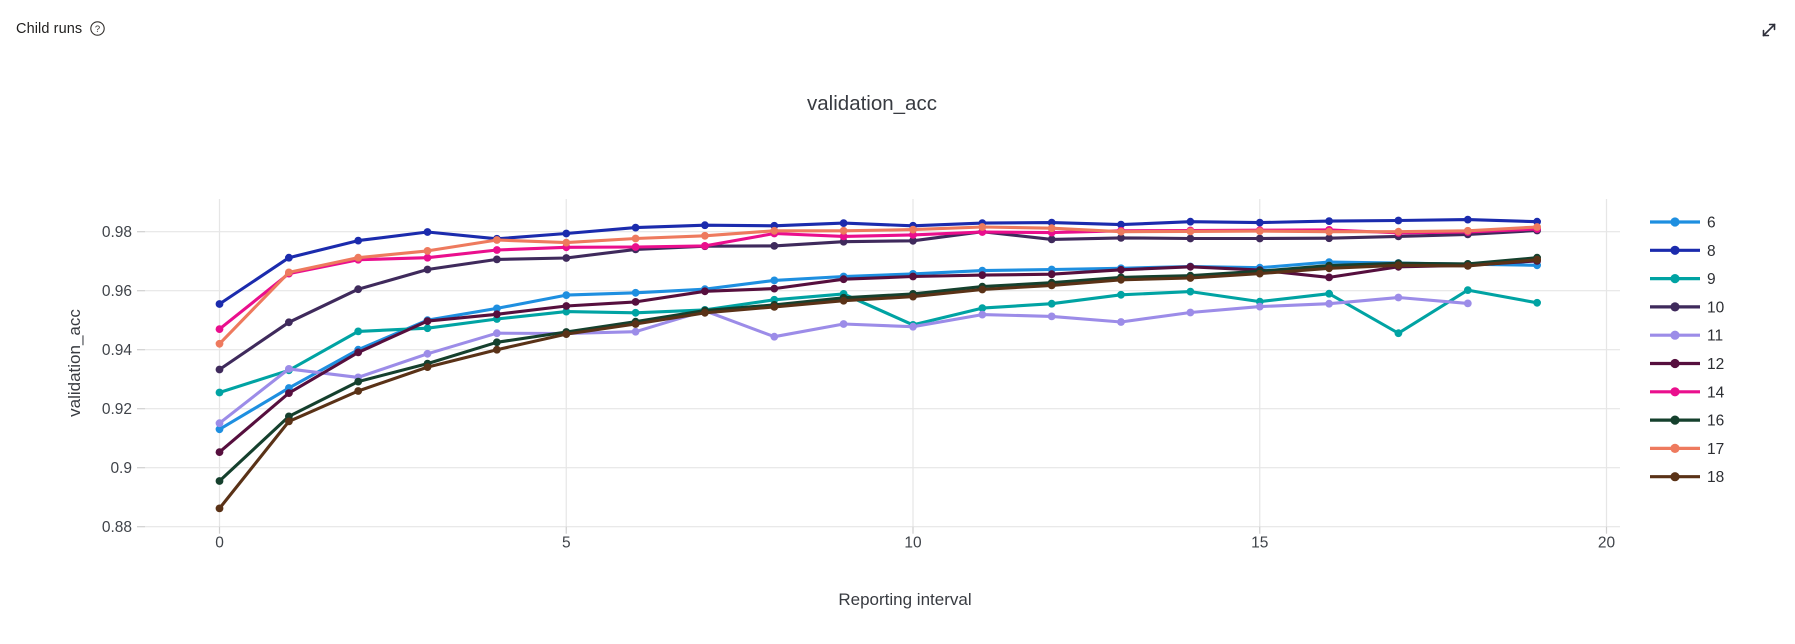 The height and width of the screenshot is (644, 1795). What do you see at coordinates (1715, 336) in the screenshot?
I see `legend-item-11: 11` at bounding box center [1715, 336].